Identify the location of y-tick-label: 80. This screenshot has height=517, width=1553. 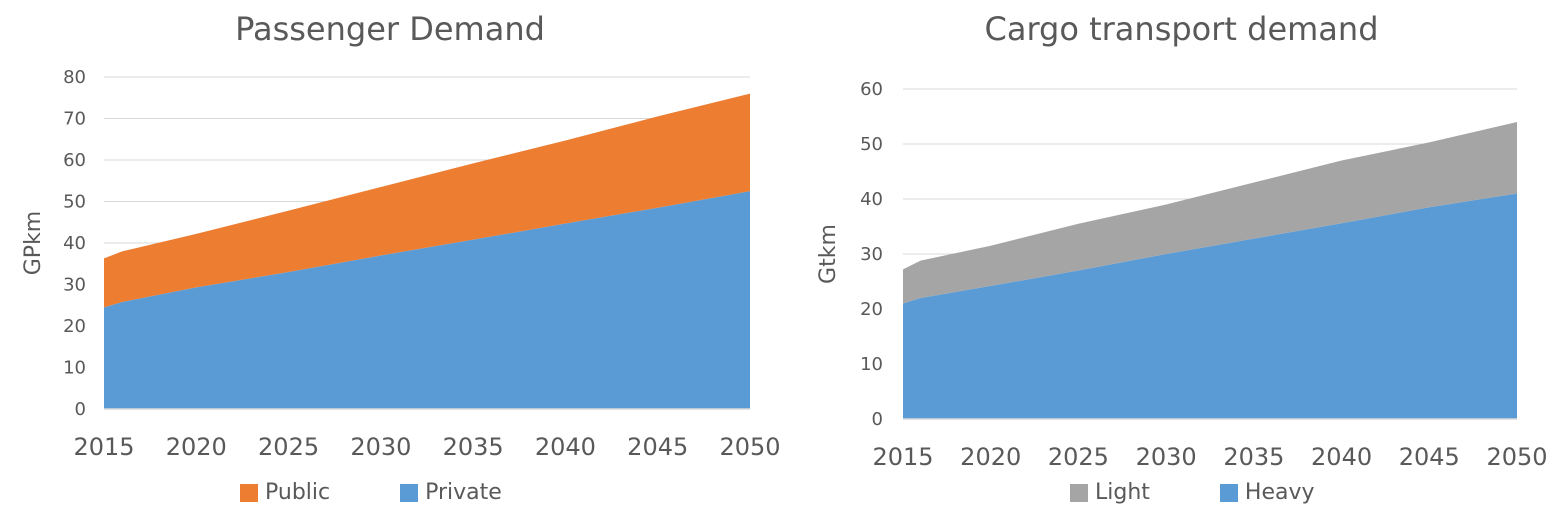
(74, 77).